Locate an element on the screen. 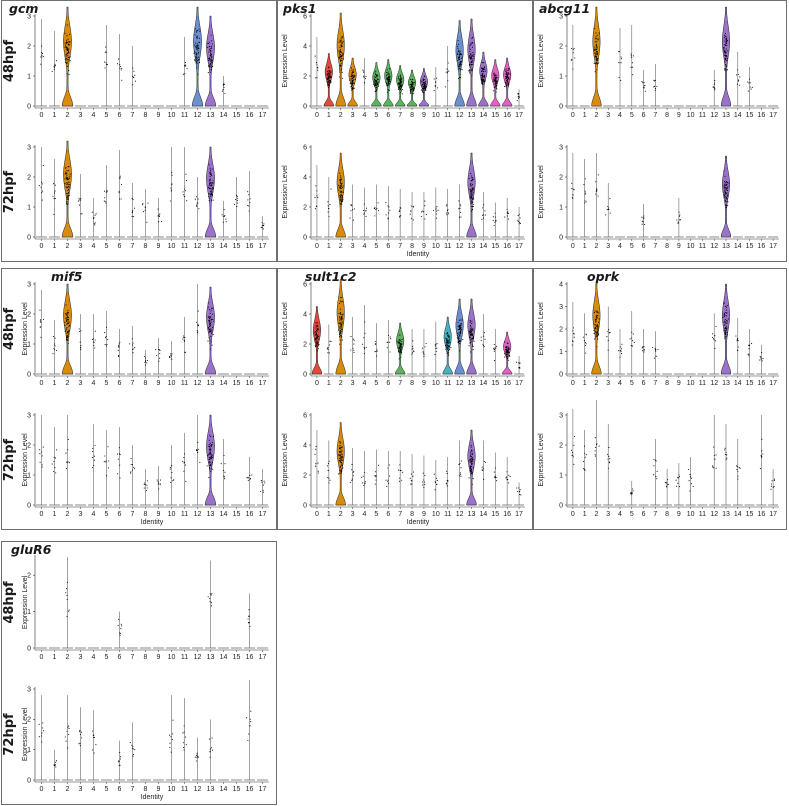 This screenshot has height=806, width=789. x-tick-label: 10 is located at coordinates (172, 514).